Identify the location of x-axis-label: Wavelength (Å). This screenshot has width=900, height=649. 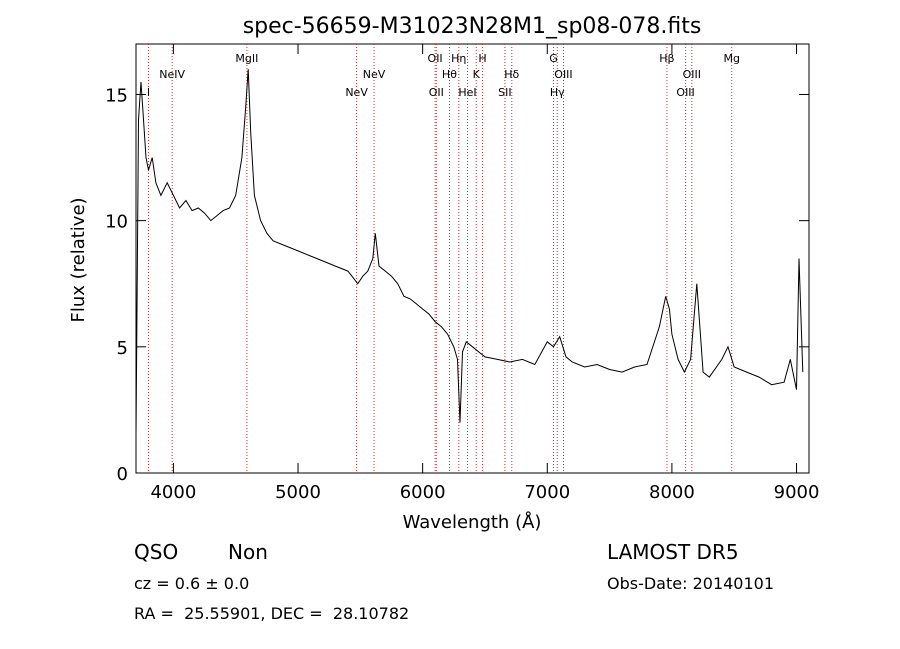
(472, 522).